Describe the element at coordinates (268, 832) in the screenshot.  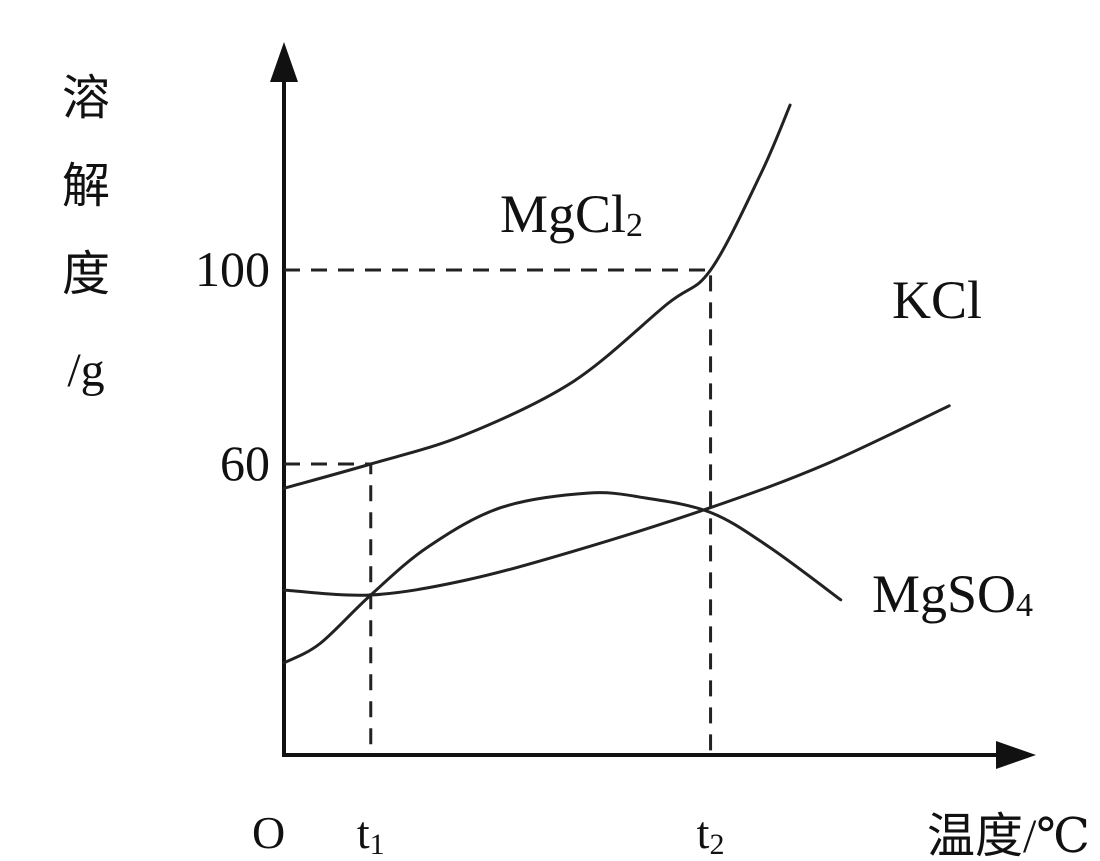
I see `origin-label: O` at that location.